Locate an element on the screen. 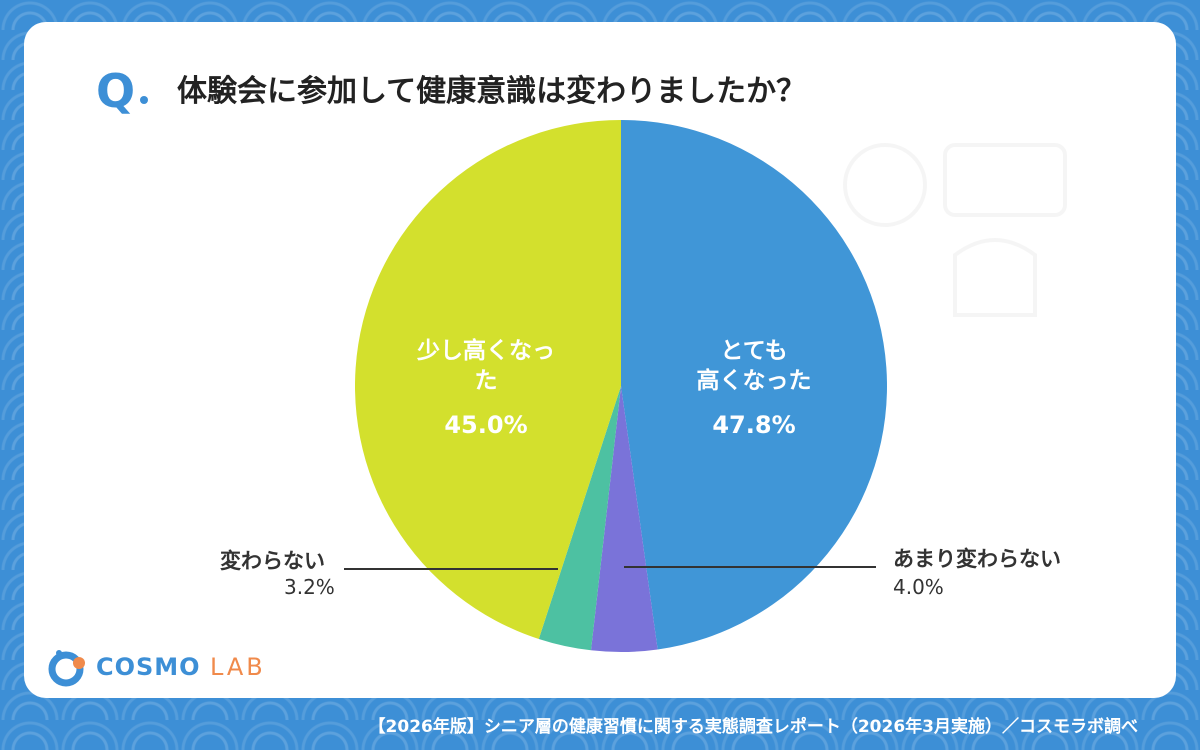 Image resolution: width=1200 pixels, height=750 pixels. cosmo-lab-logo-icon is located at coordinates (66, 668).